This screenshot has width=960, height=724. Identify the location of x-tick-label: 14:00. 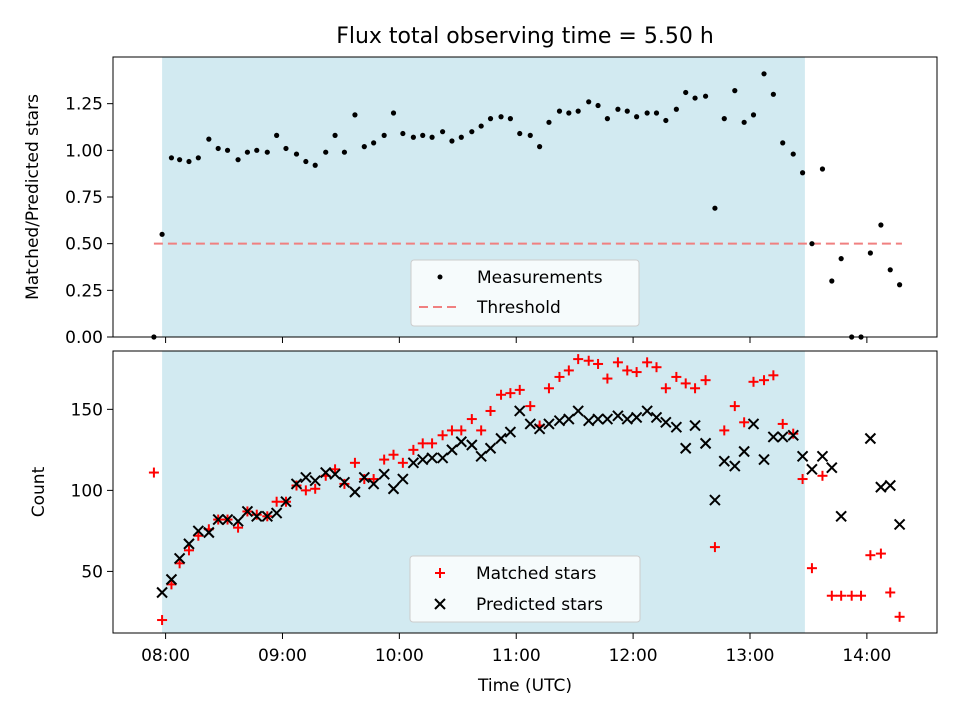
(866, 656).